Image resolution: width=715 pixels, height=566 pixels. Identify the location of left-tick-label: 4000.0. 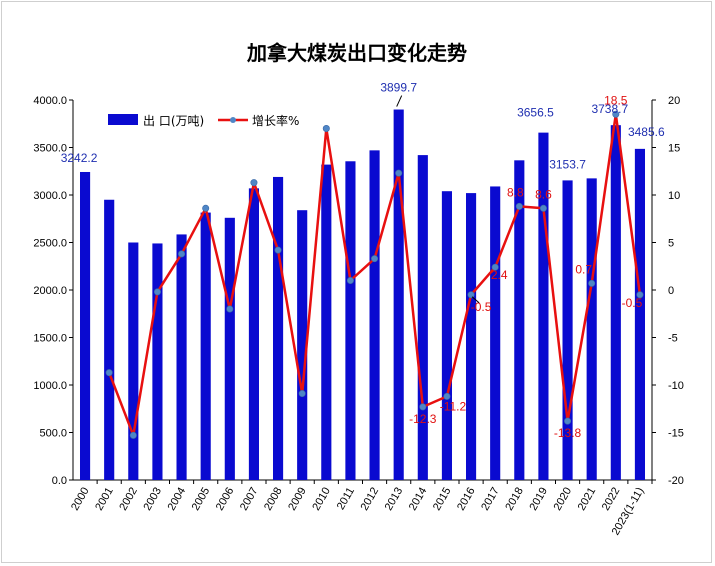
(50, 101).